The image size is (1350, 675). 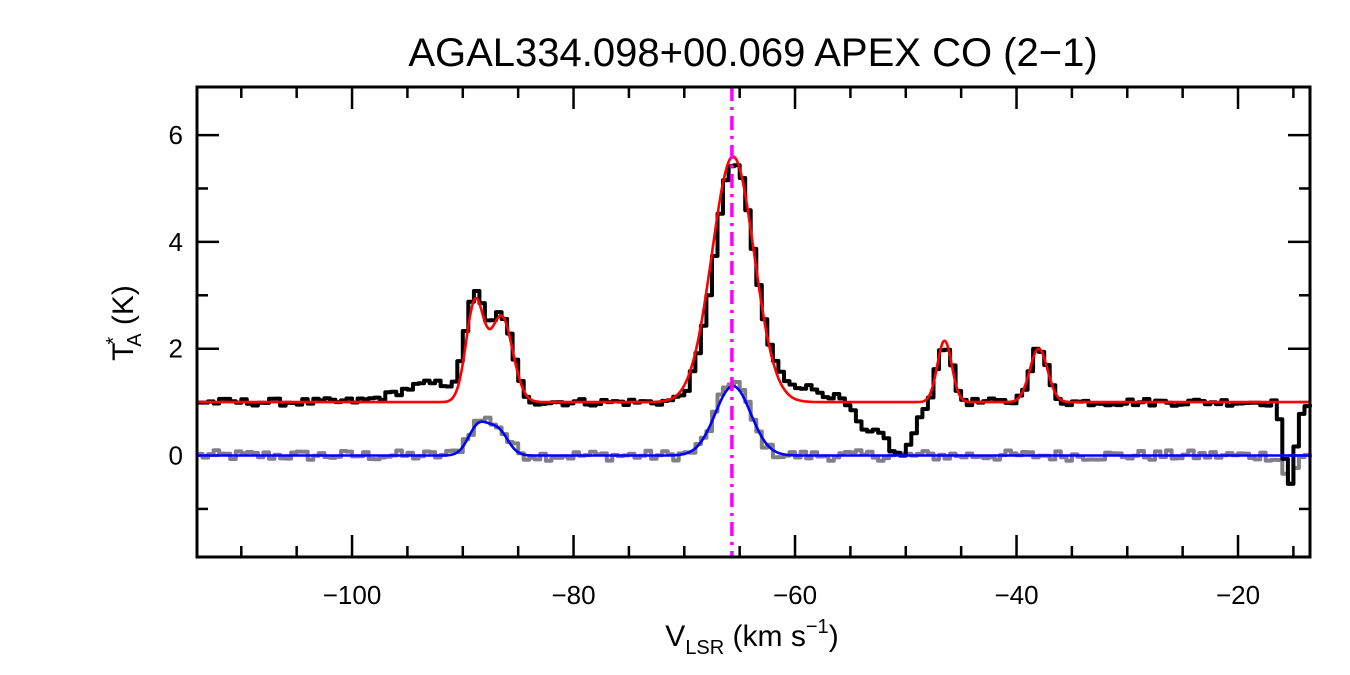 What do you see at coordinates (704, 648) in the screenshot?
I see `x-axis-label-sub: LSR` at bounding box center [704, 648].